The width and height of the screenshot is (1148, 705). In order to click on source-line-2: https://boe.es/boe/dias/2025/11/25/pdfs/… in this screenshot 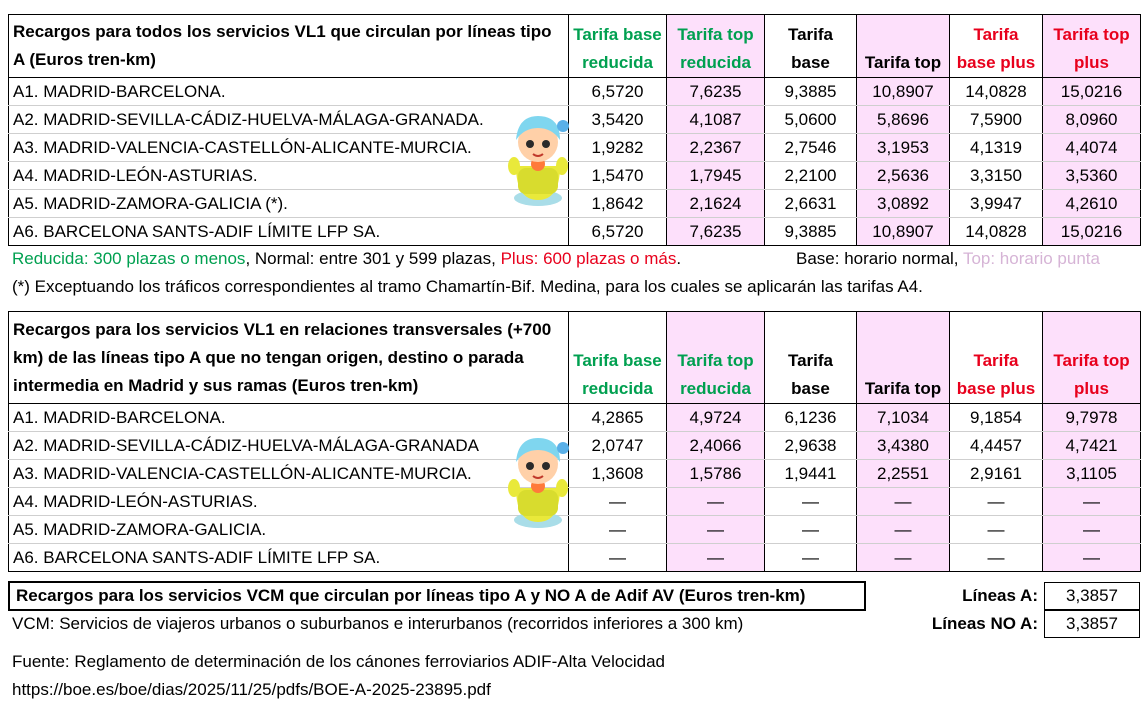, I will do `click(251, 689)`.